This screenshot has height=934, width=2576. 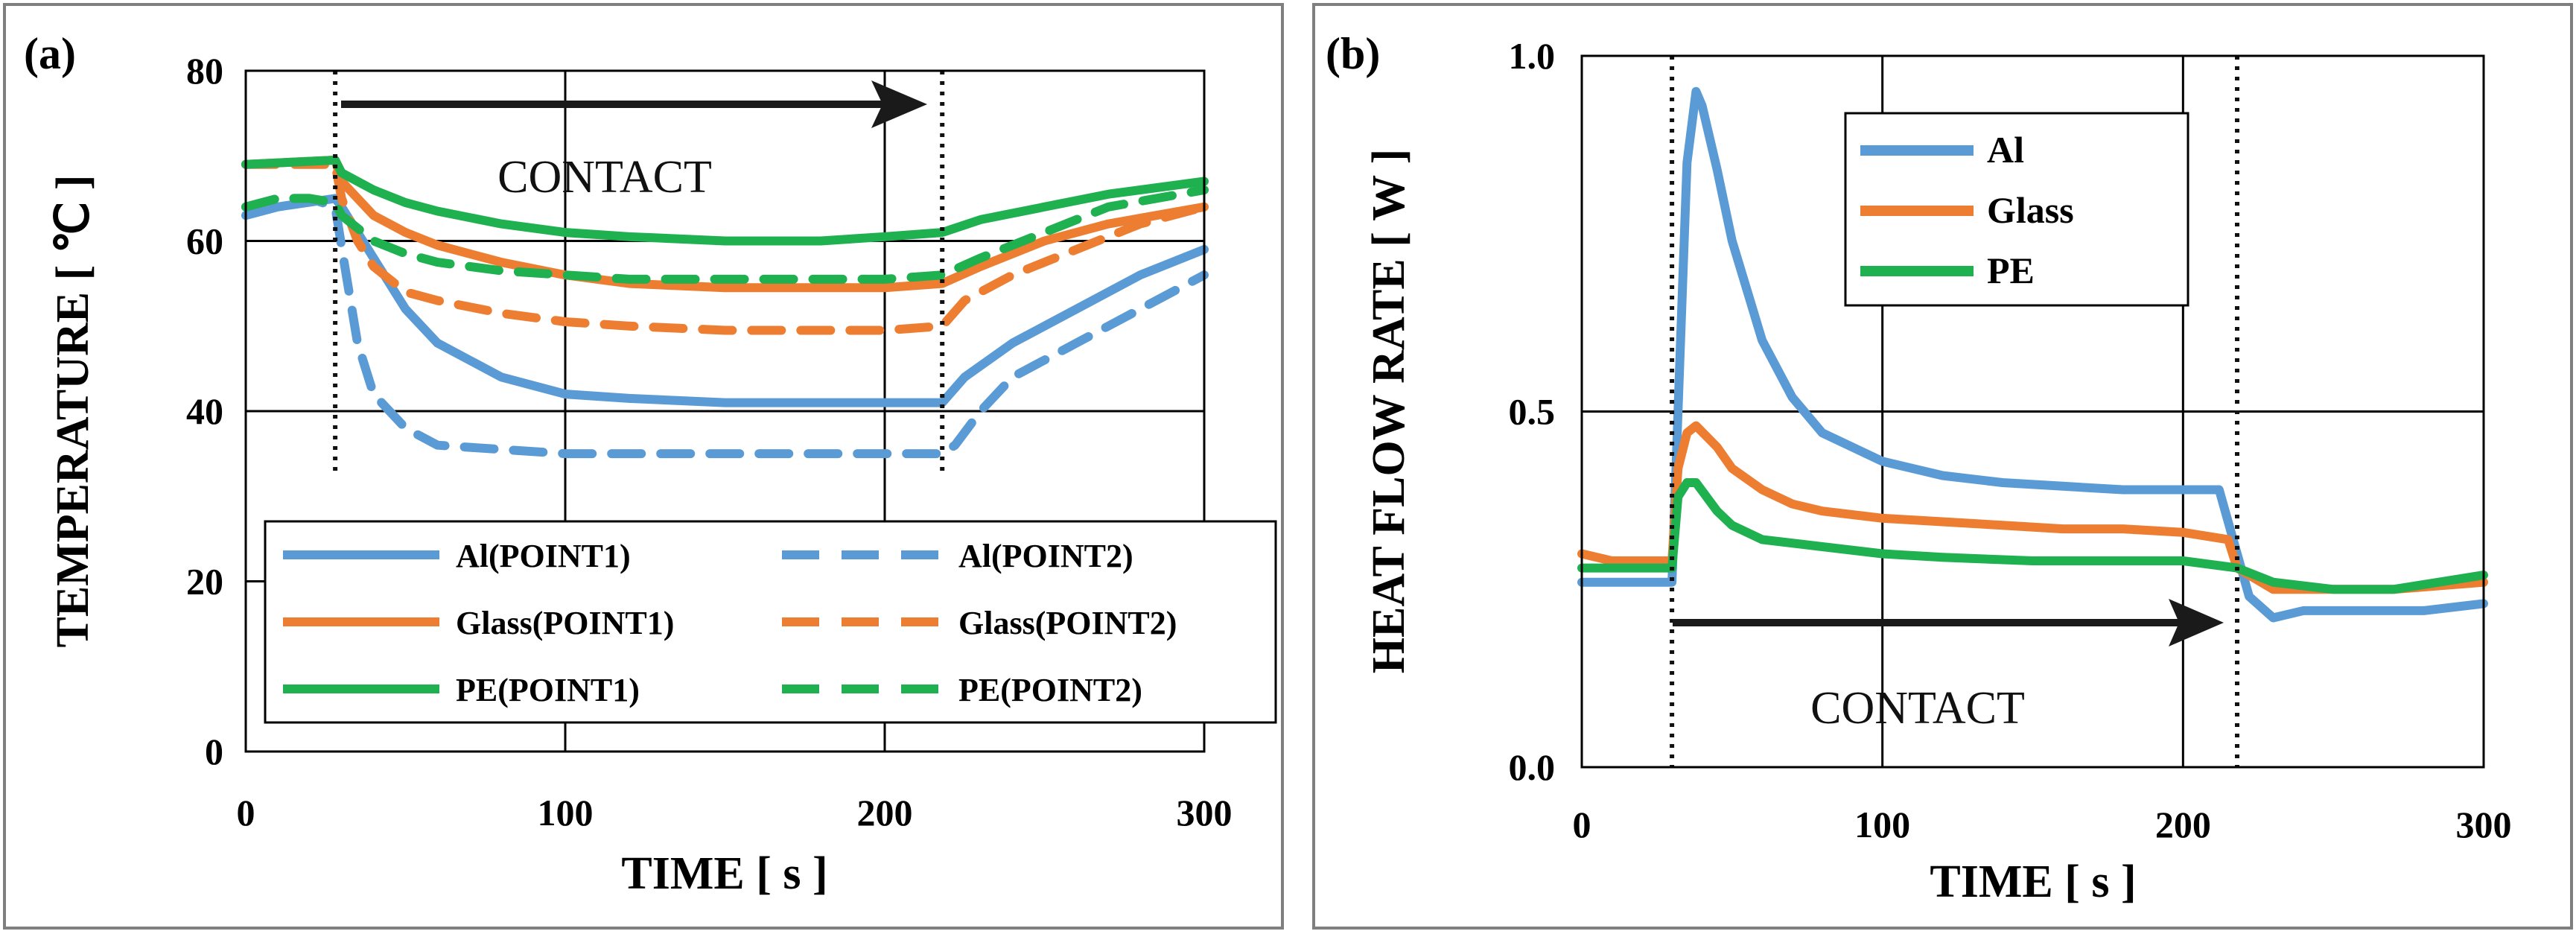 What do you see at coordinates (73, 410) in the screenshot?
I see `panel-a-y-label: TEMPERATURE [ ℃ ]` at bounding box center [73, 410].